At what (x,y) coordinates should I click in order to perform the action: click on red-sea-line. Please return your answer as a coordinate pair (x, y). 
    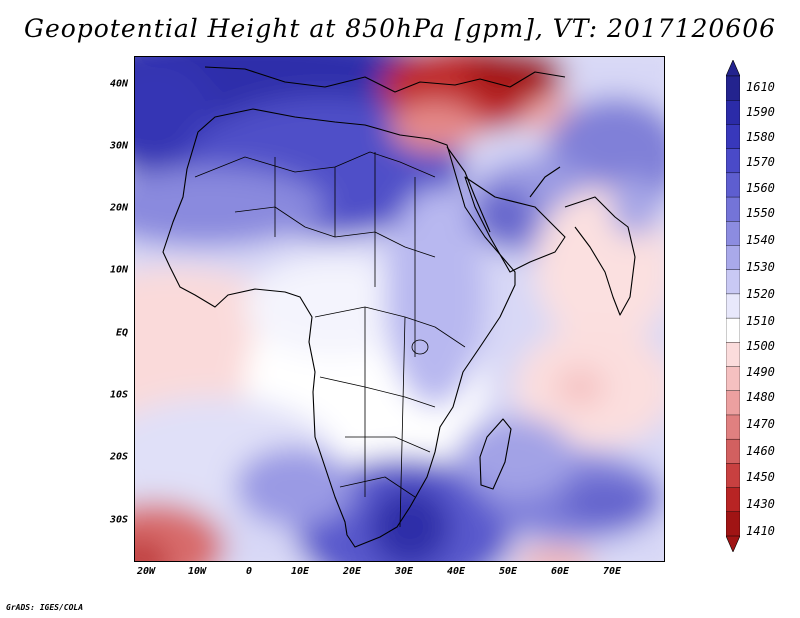
    Looking at the image, I should click on (468, 189).